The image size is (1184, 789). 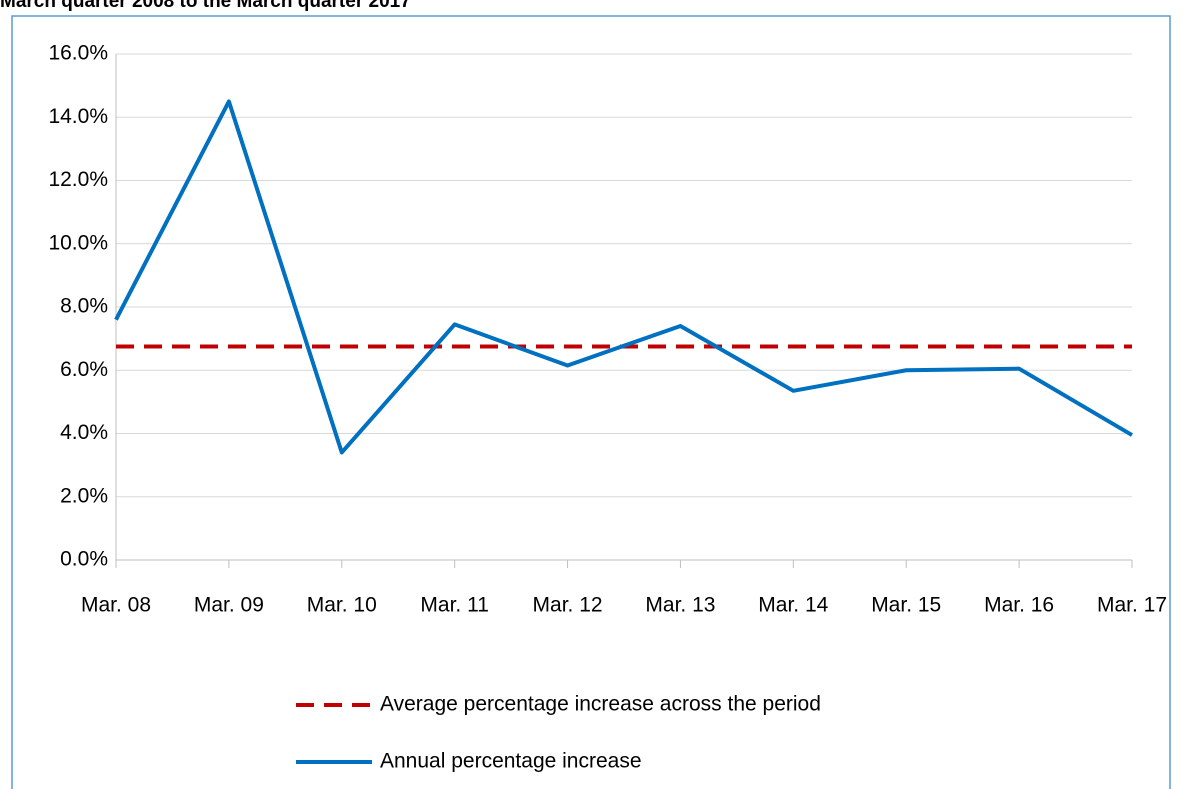 I want to click on x-tick-label: Mar. 09, so click(x=229, y=605).